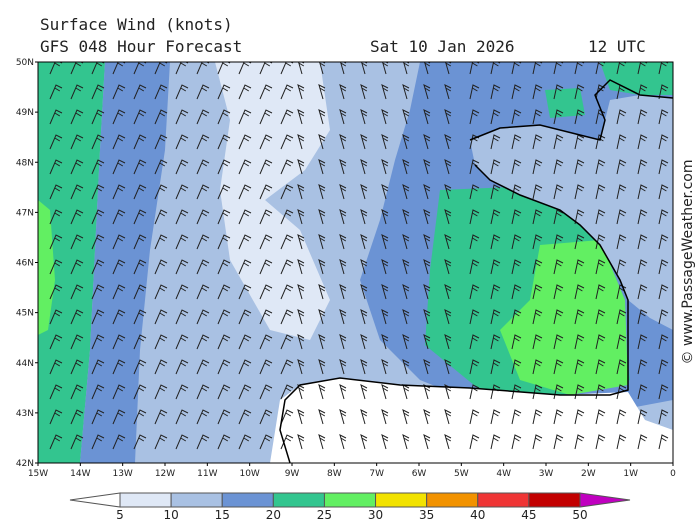  Describe the element at coordinates (165, 474) in the screenshot. I see `lon-label: 12W` at that location.